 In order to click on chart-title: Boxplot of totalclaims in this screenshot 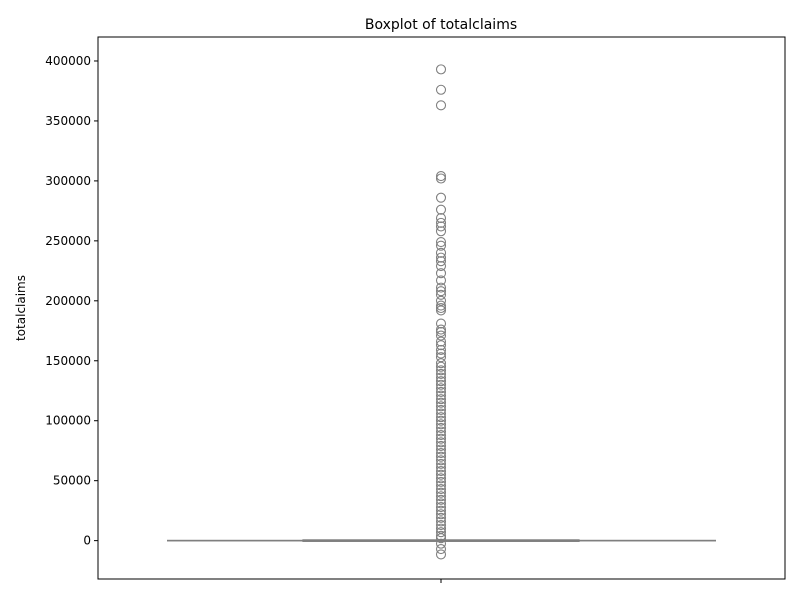, I will do `click(441, 25)`.